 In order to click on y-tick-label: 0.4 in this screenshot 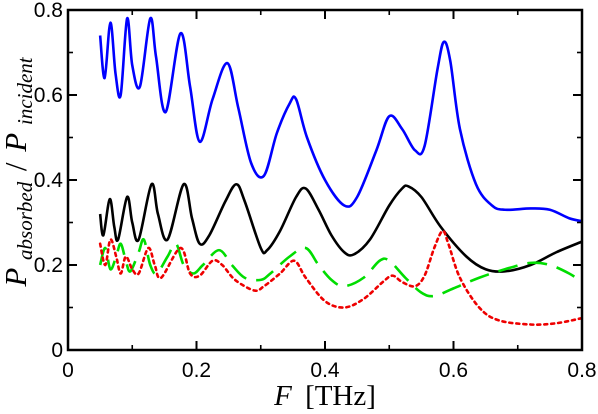, I will do `click(49, 180)`.